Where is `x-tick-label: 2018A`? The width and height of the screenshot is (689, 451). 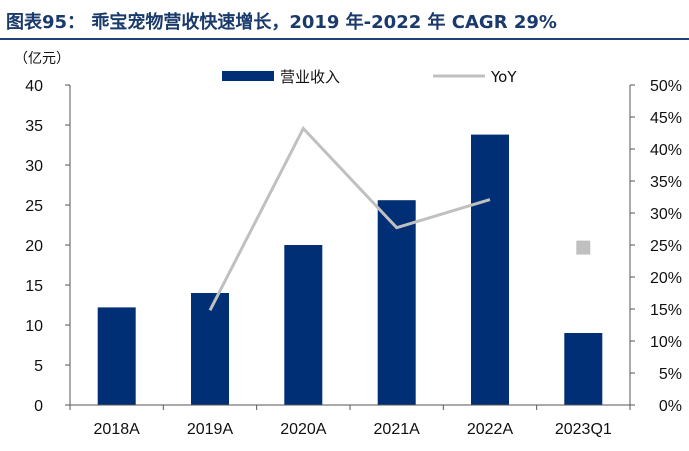 x-tick-label: 2018A is located at coordinates (117, 429).